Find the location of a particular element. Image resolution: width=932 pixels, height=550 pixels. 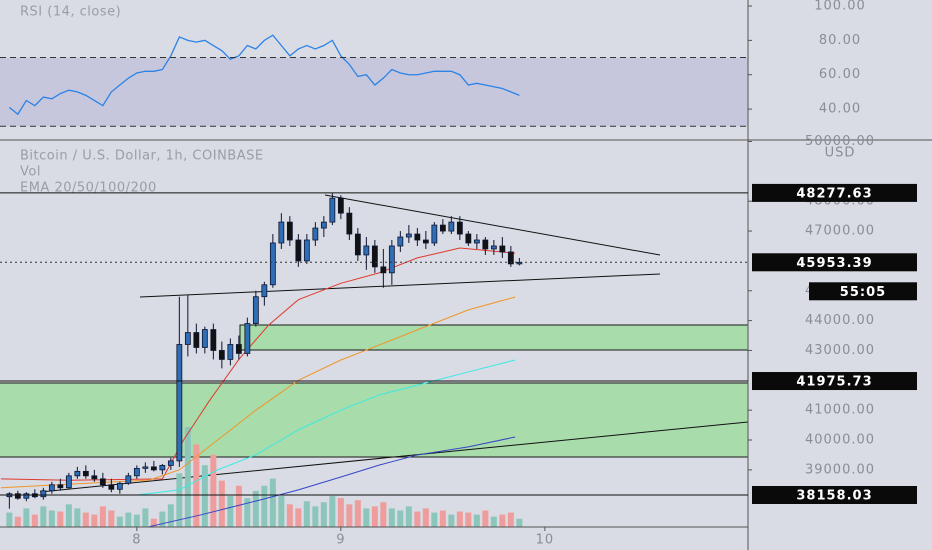

y-tick-label: 40000.00 is located at coordinates (840, 440).